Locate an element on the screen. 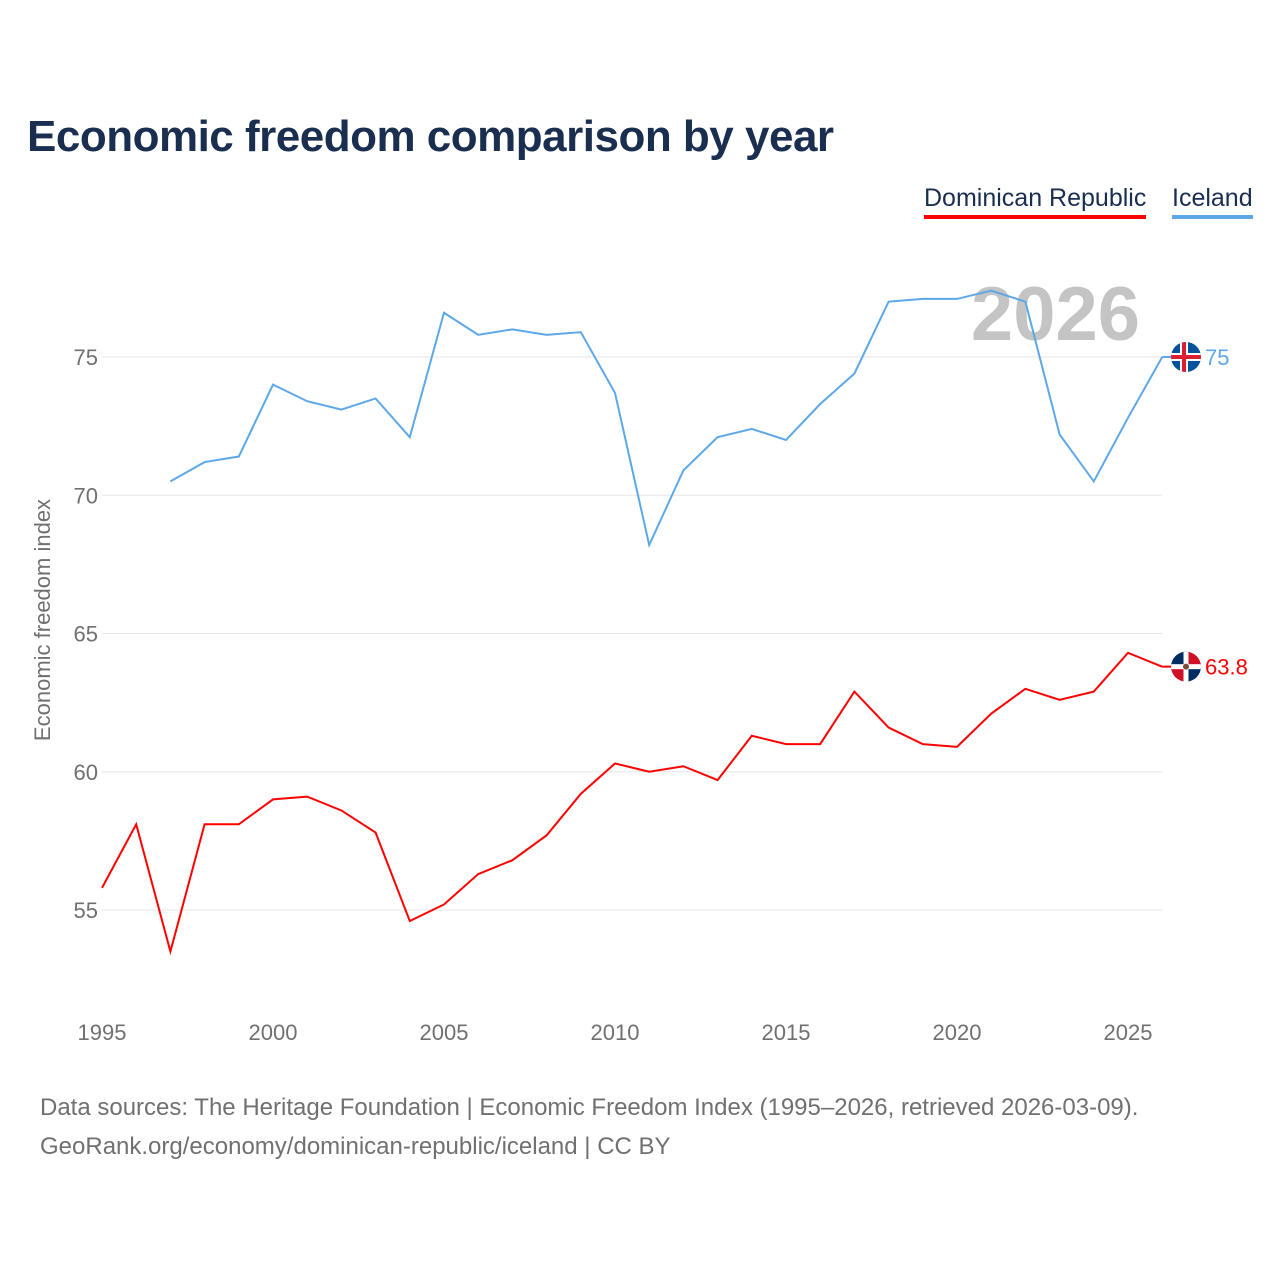  y-tick-label: 65 is located at coordinates (86, 634).